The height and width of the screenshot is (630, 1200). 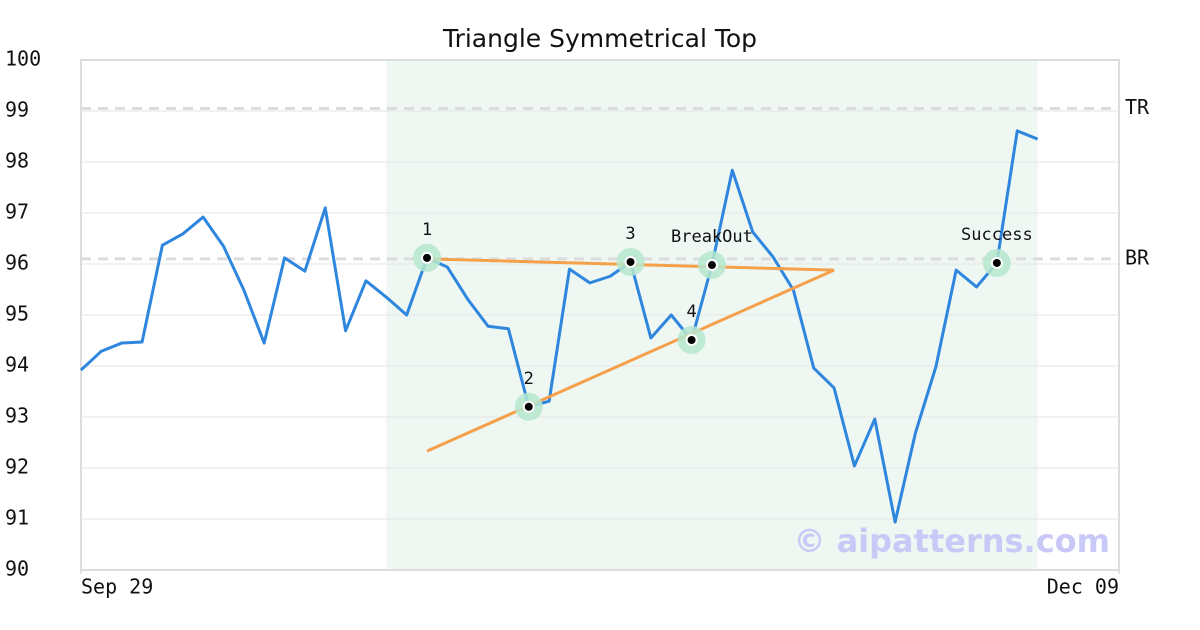 What do you see at coordinates (427, 230) in the screenshot?
I see `point-label: 1` at bounding box center [427, 230].